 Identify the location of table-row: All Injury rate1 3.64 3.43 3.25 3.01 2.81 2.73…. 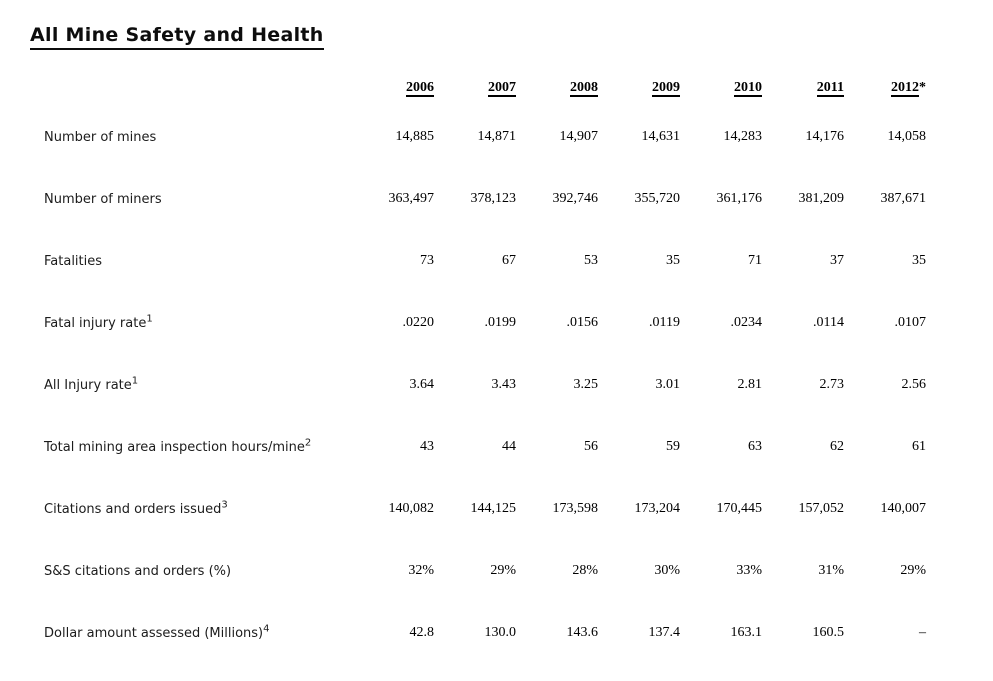
(478, 385).